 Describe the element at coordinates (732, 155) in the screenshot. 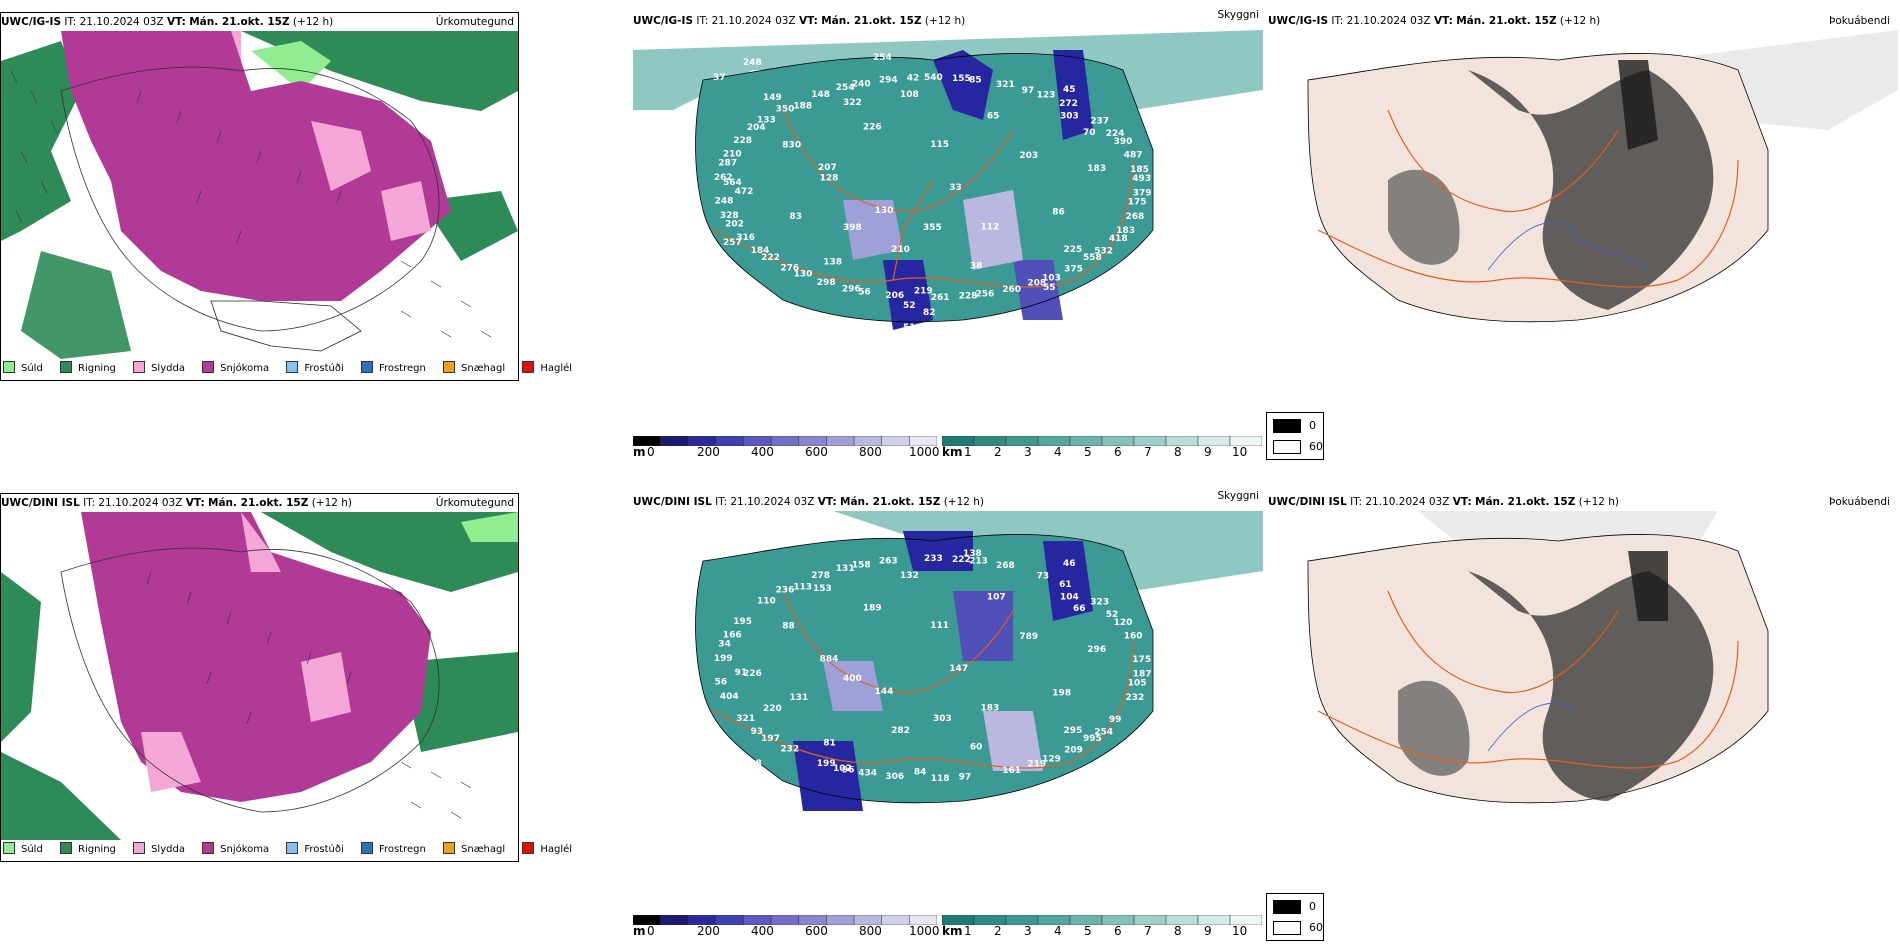

I see `precip-label: 210` at that location.